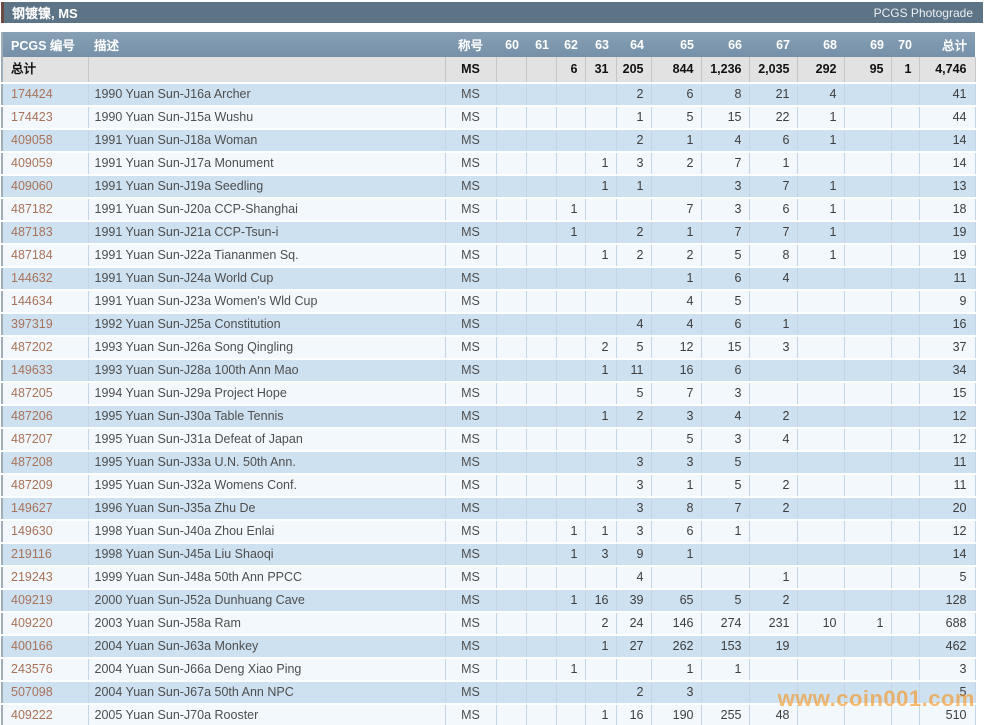 Image resolution: width=991 pixels, height=725 pixels. What do you see at coordinates (45, 324) in the screenshot?
I see `pcgs-number-link: 397319` at bounding box center [45, 324].